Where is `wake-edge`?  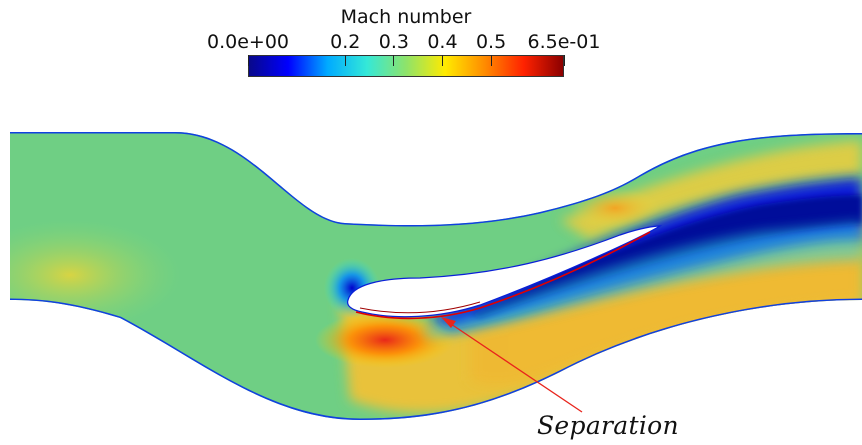 wake-edge is located at coordinates (641, 280).